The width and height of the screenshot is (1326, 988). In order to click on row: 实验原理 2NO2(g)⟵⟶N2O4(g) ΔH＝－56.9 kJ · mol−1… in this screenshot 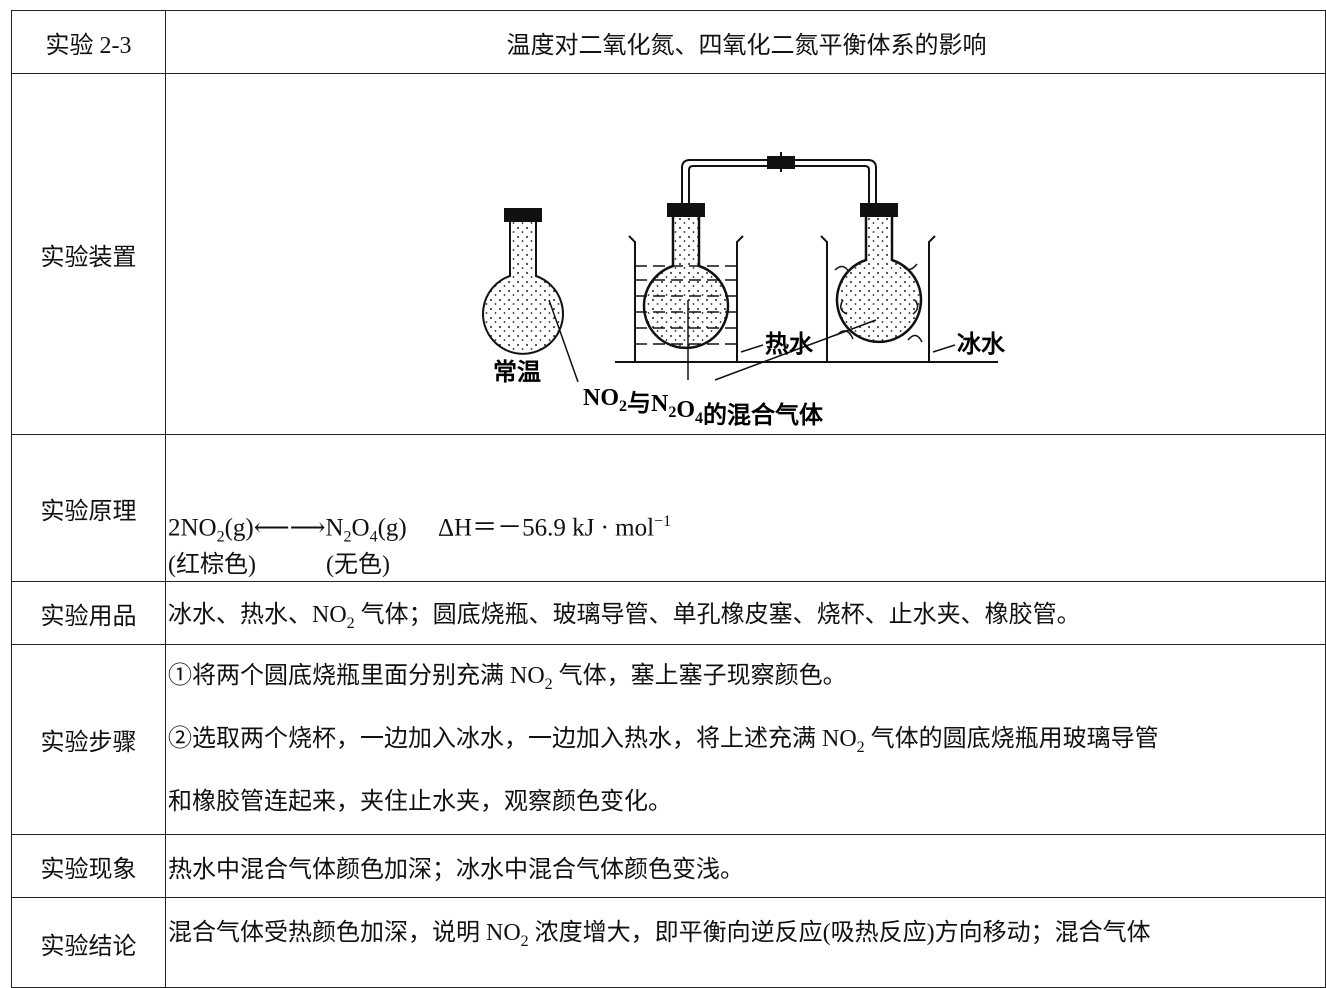, I will do `click(668, 508)`.